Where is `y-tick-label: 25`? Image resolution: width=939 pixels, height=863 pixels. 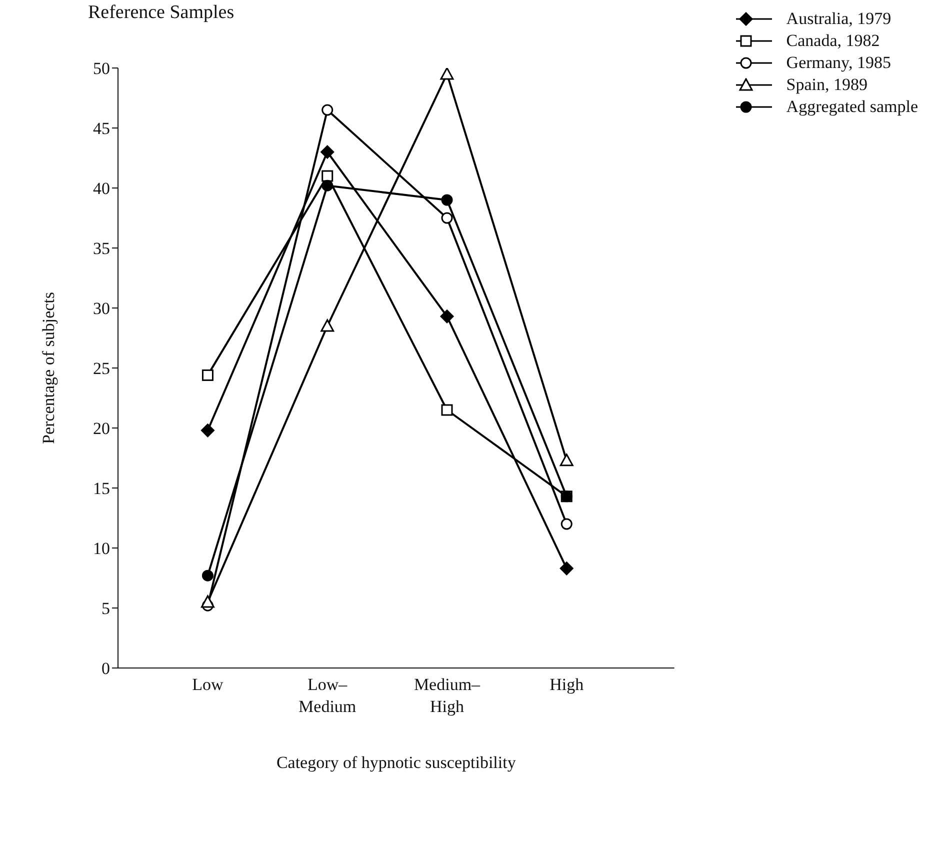 y-tick-label: 25 is located at coordinates (101, 368).